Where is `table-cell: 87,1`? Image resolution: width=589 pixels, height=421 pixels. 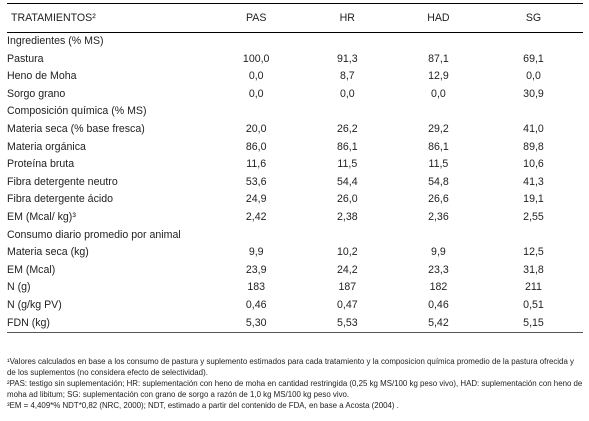
table-cell: 87,1 is located at coordinates (438, 58).